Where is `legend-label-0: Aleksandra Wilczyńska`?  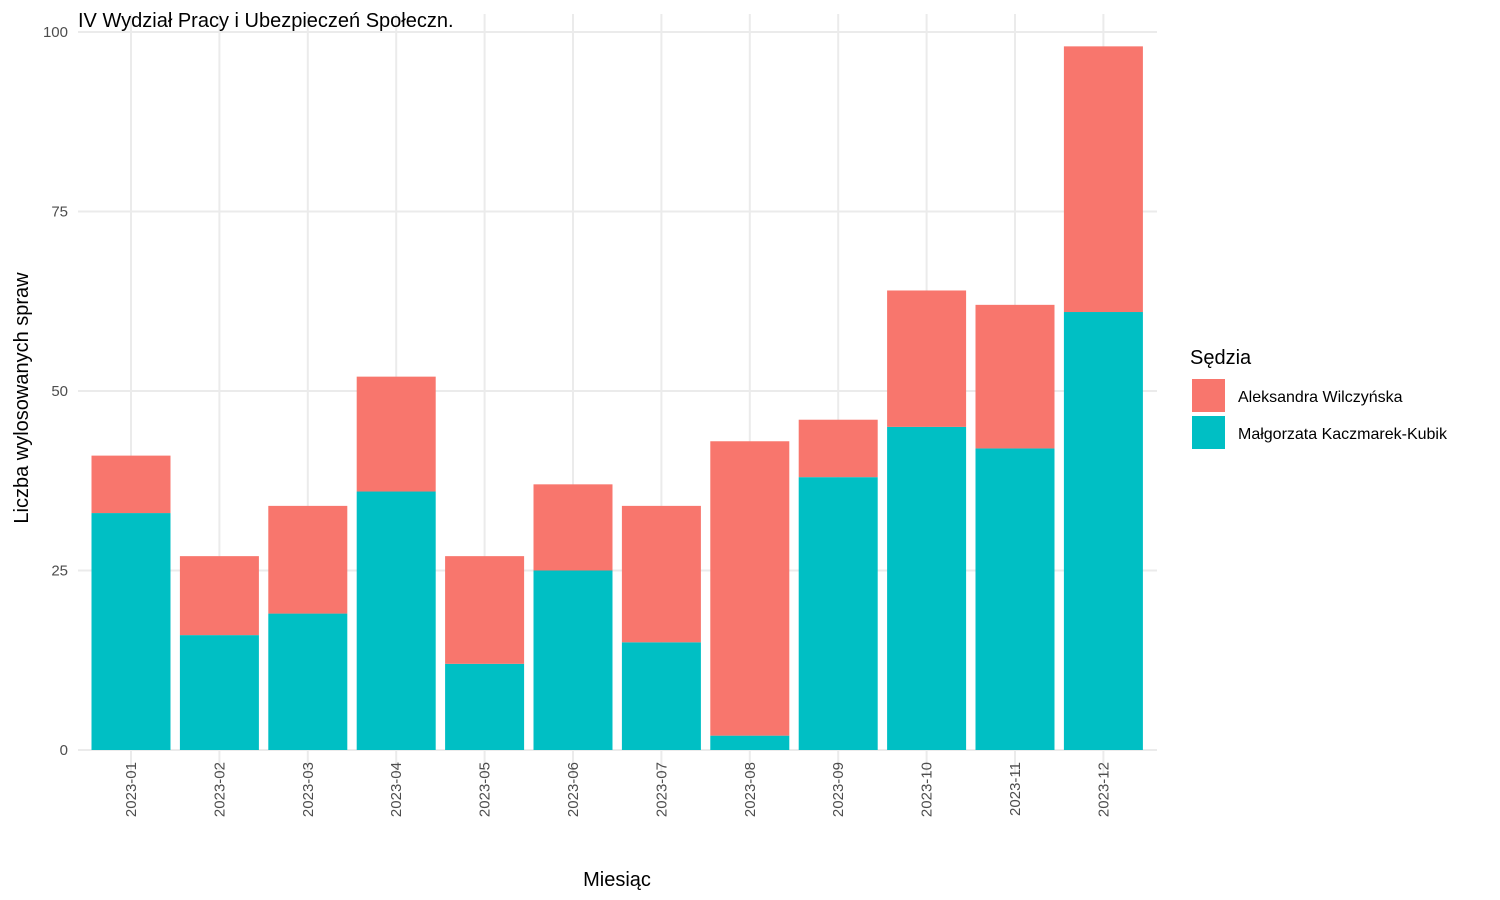 legend-label-0: Aleksandra Wilczyńska is located at coordinates (1320, 397).